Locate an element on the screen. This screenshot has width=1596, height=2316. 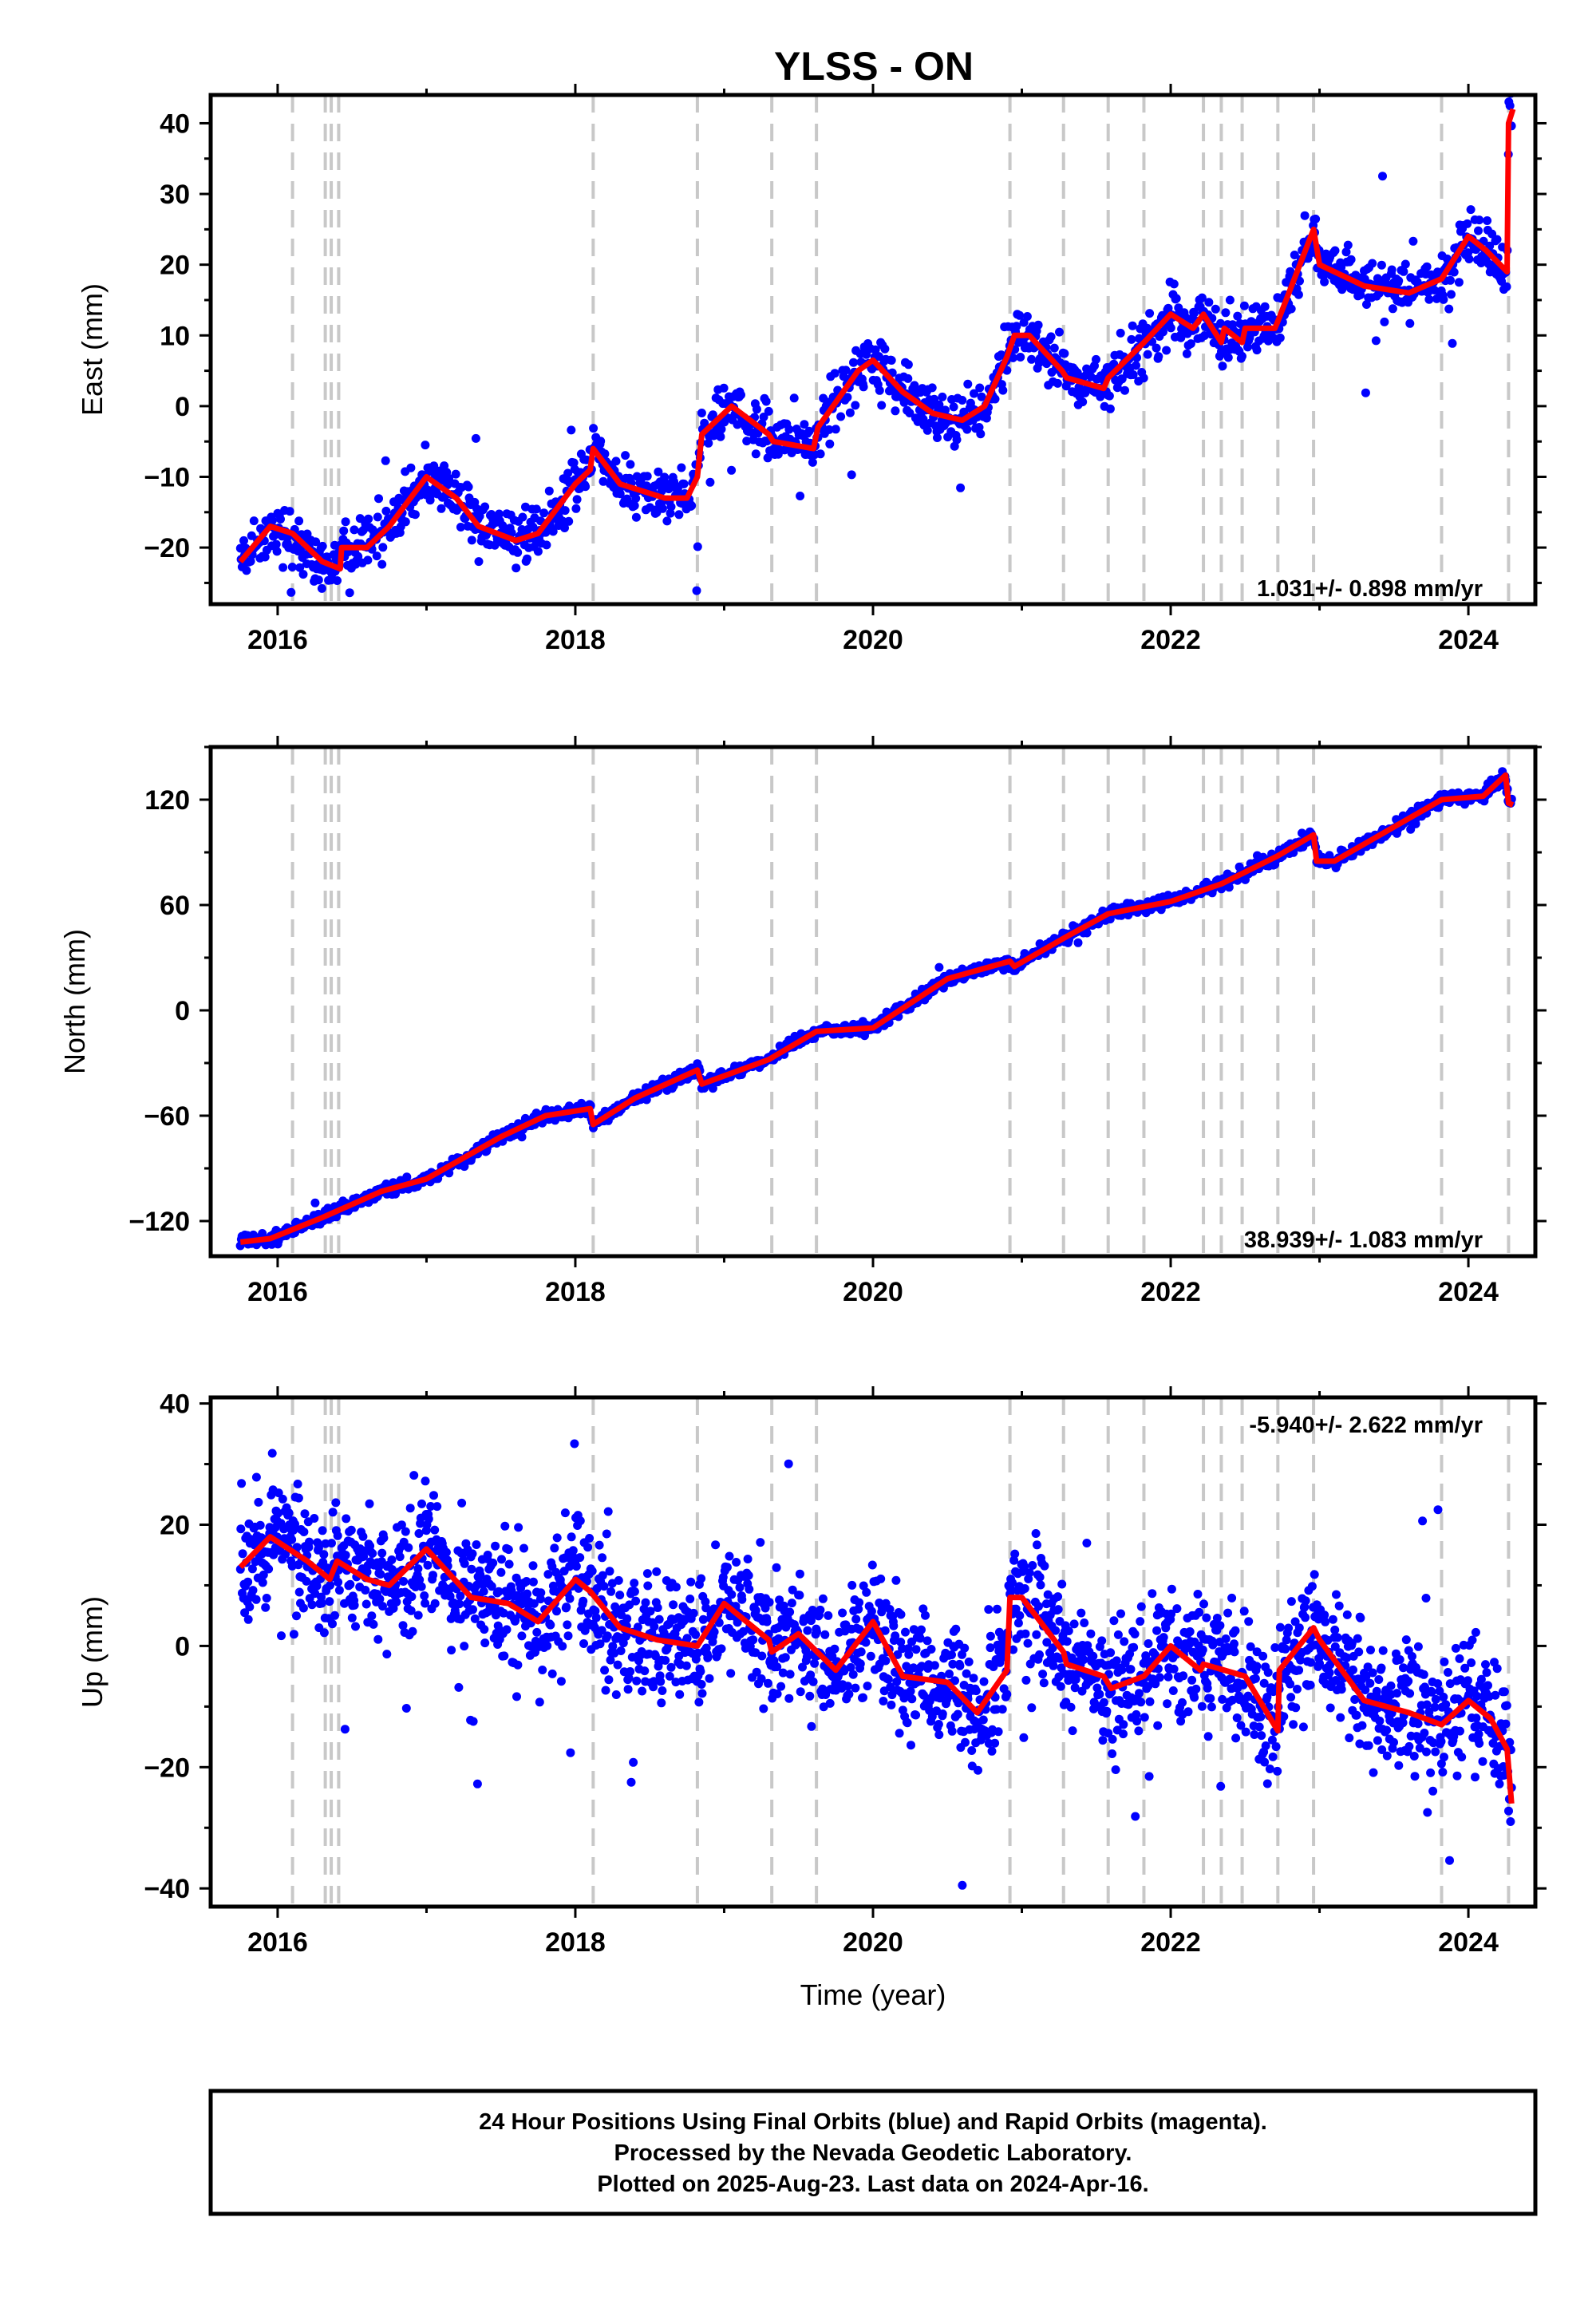
y-tick-label: 20 is located at coordinates (175, 266).